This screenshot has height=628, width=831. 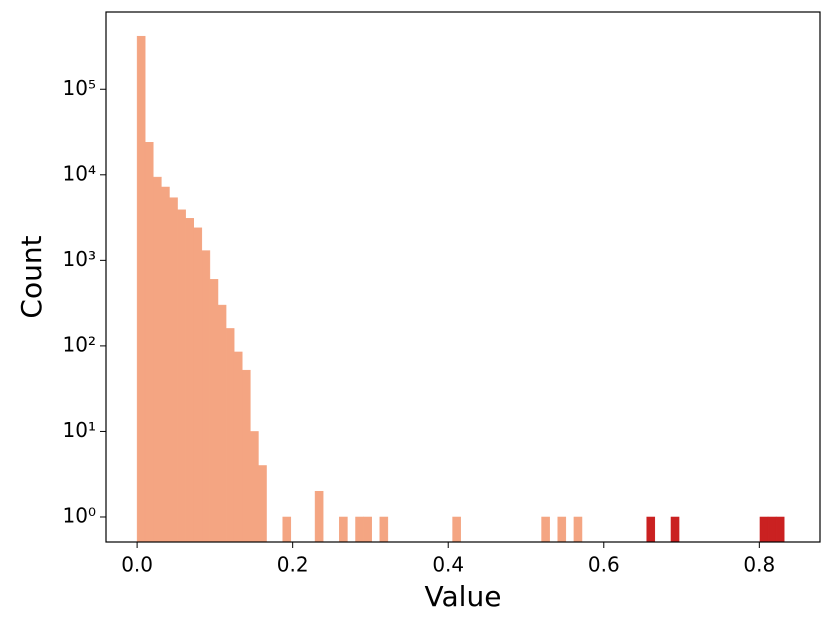 I want to click on x-axis-label: Value, so click(x=463, y=596).